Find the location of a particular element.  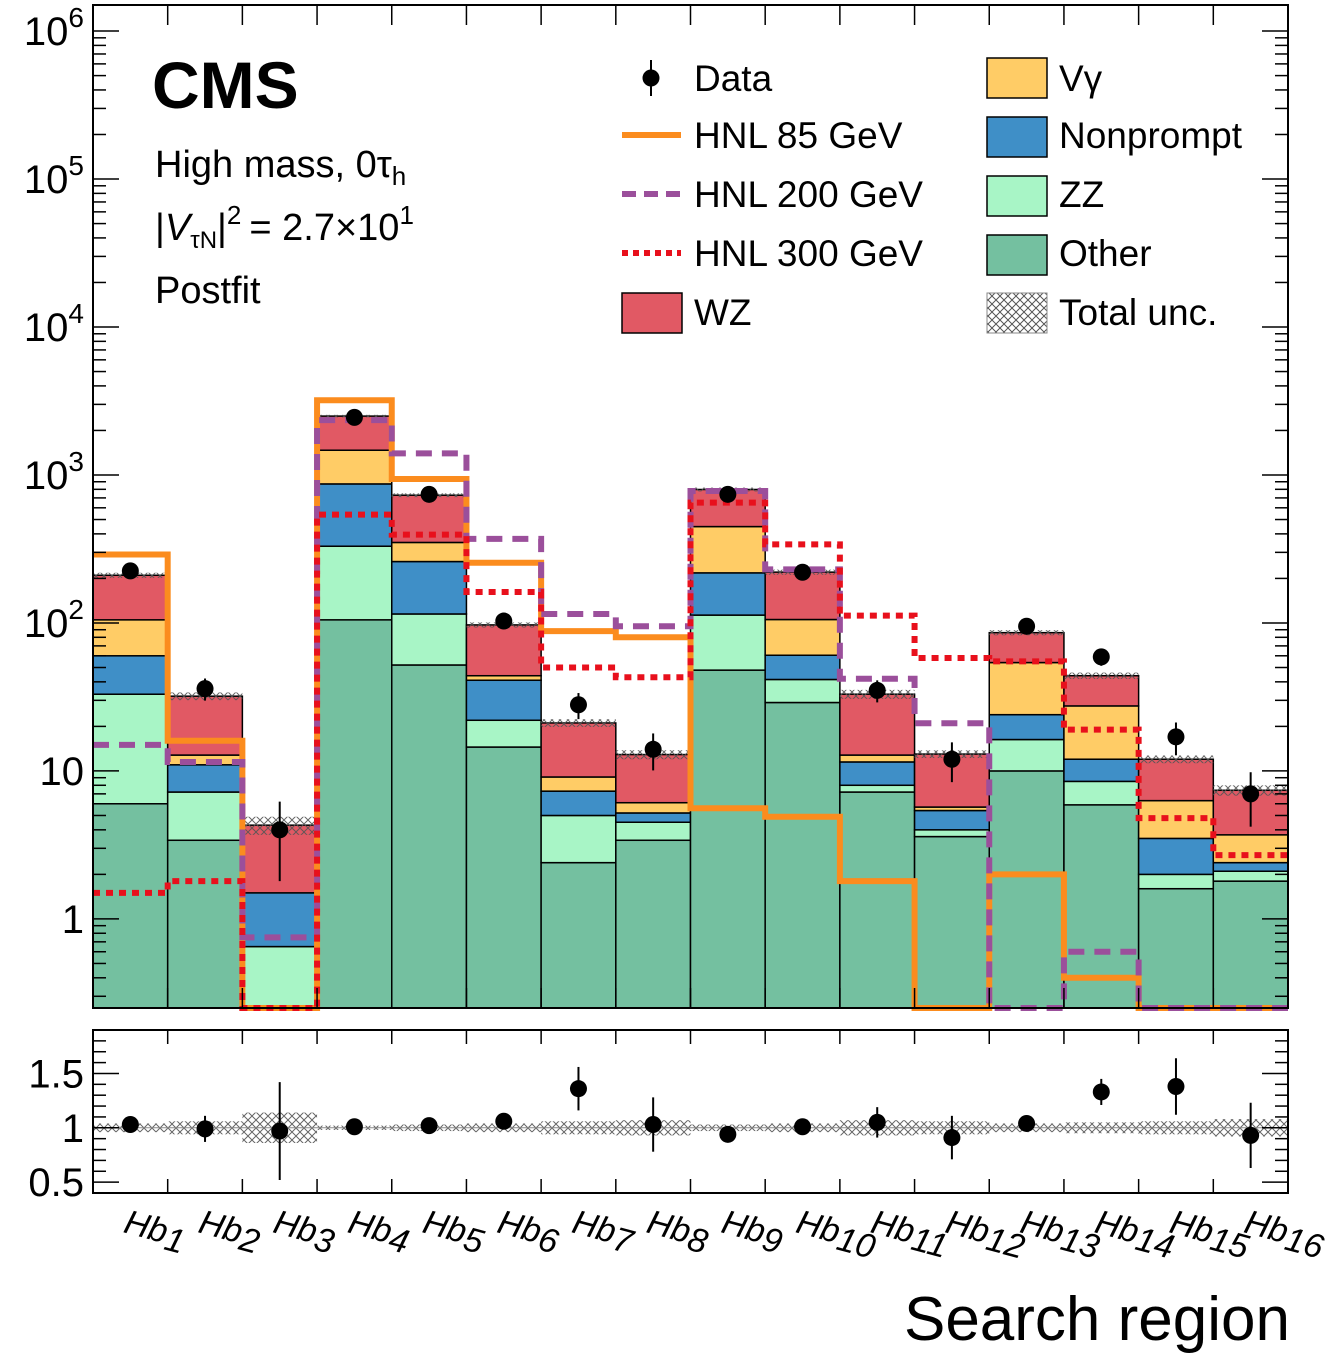

ratio-point-Hb15 is located at coordinates (1176, 1087).